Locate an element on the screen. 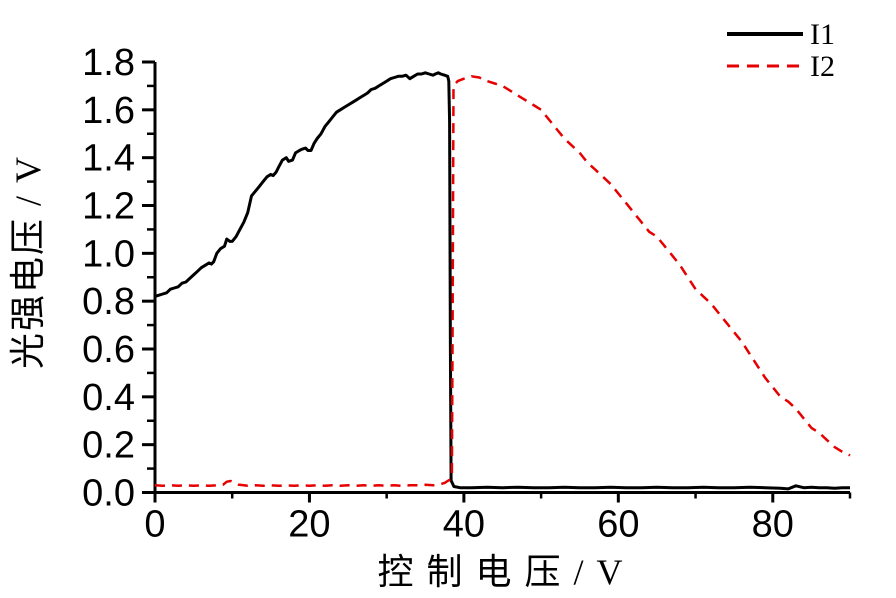 This screenshot has width=896, height=598. x-axis-title: 控 制 电 压 / V is located at coordinates (500, 572).